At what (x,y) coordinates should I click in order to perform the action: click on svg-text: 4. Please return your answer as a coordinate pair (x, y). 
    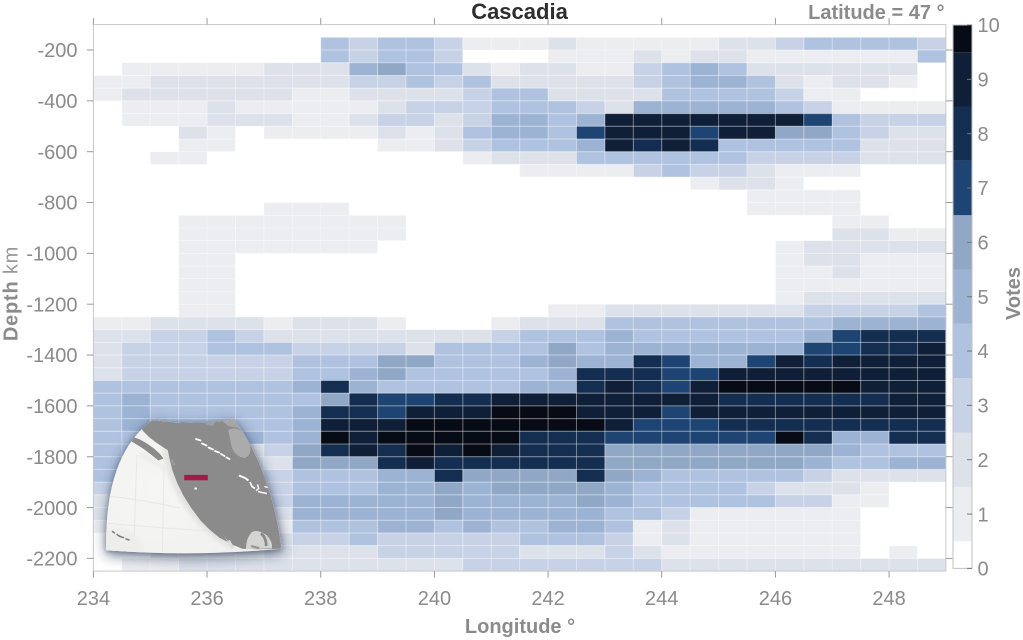
    Looking at the image, I should click on (983, 352).